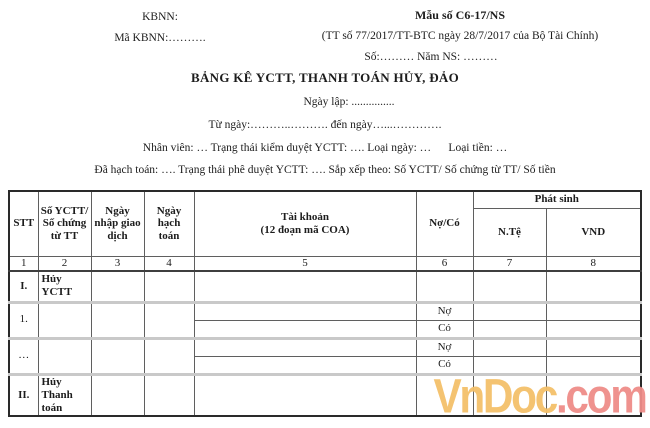 Image resolution: width=650 pixels, height=428 pixels. What do you see at coordinates (325, 77) in the screenshot?
I see `page-title: BẢNG KÊ YCTT, THANH TOÁN HỦY, ĐẢO` at bounding box center [325, 77].